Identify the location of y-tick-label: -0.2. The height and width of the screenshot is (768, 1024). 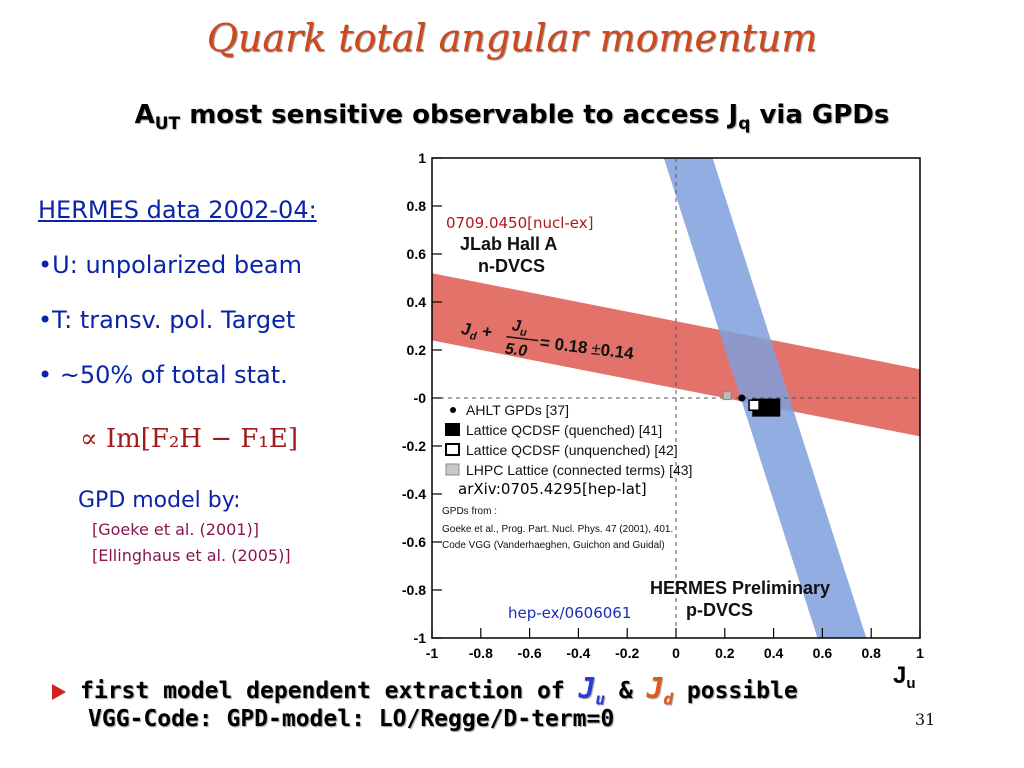
(414, 446).